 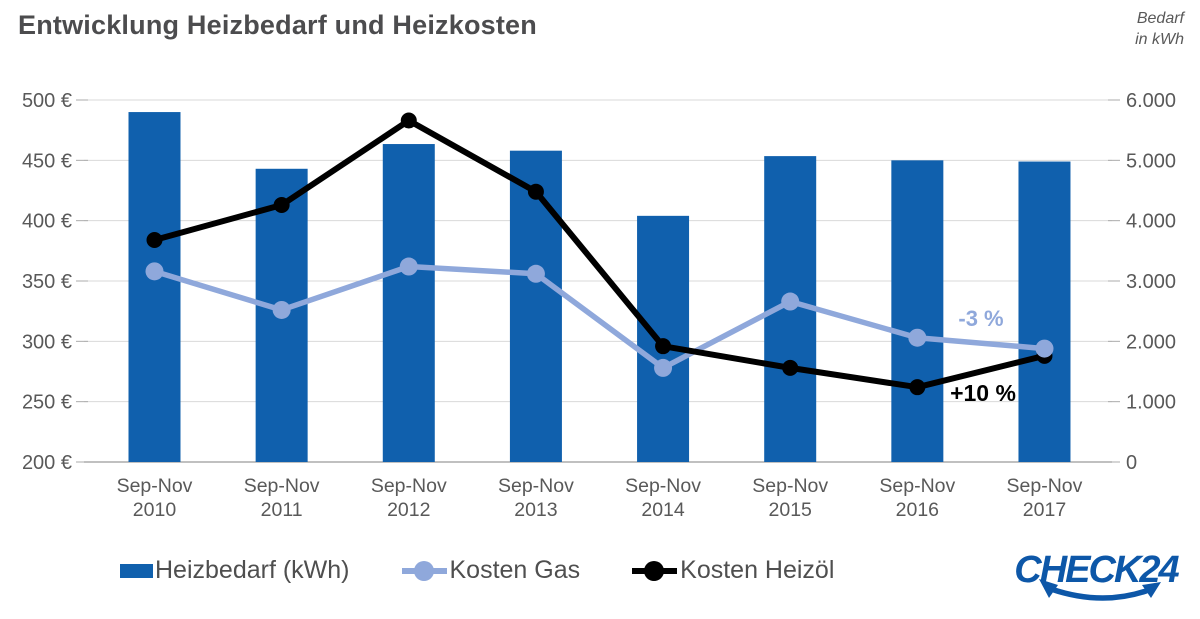 What do you see at coordinates (1151, 282) in the screenshot?
I see `right-axis-tick-label: 3.000` at bounding box center [1151, 282].